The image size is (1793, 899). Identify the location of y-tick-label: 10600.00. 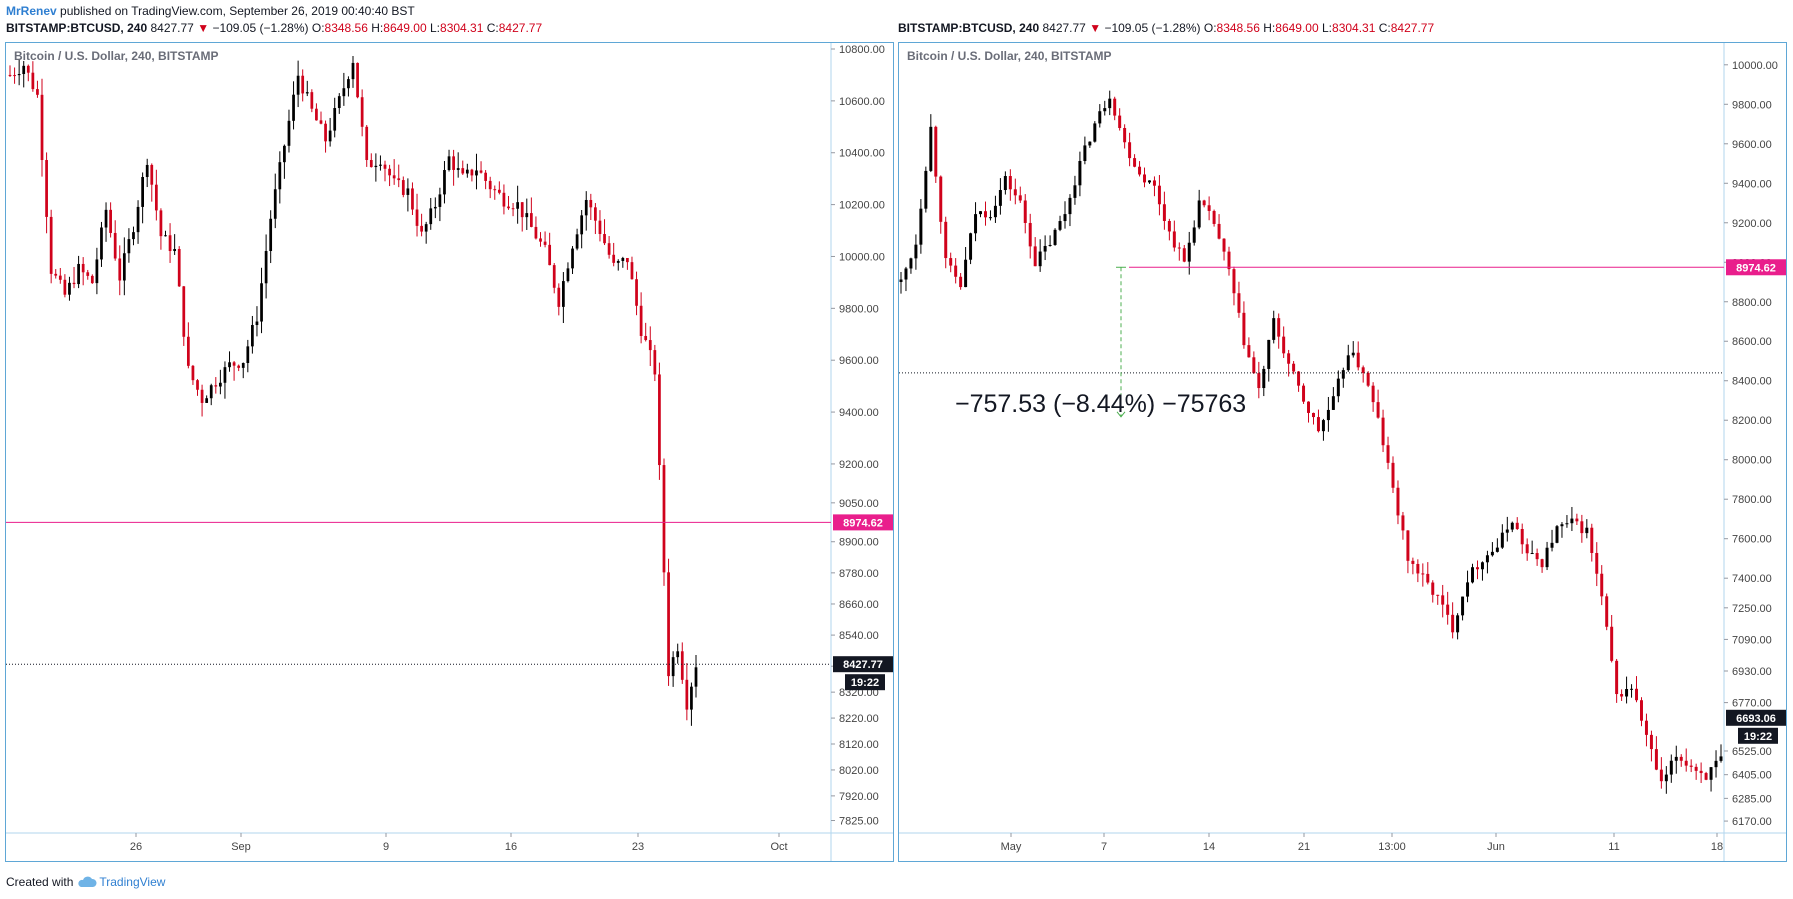
(862, 102).